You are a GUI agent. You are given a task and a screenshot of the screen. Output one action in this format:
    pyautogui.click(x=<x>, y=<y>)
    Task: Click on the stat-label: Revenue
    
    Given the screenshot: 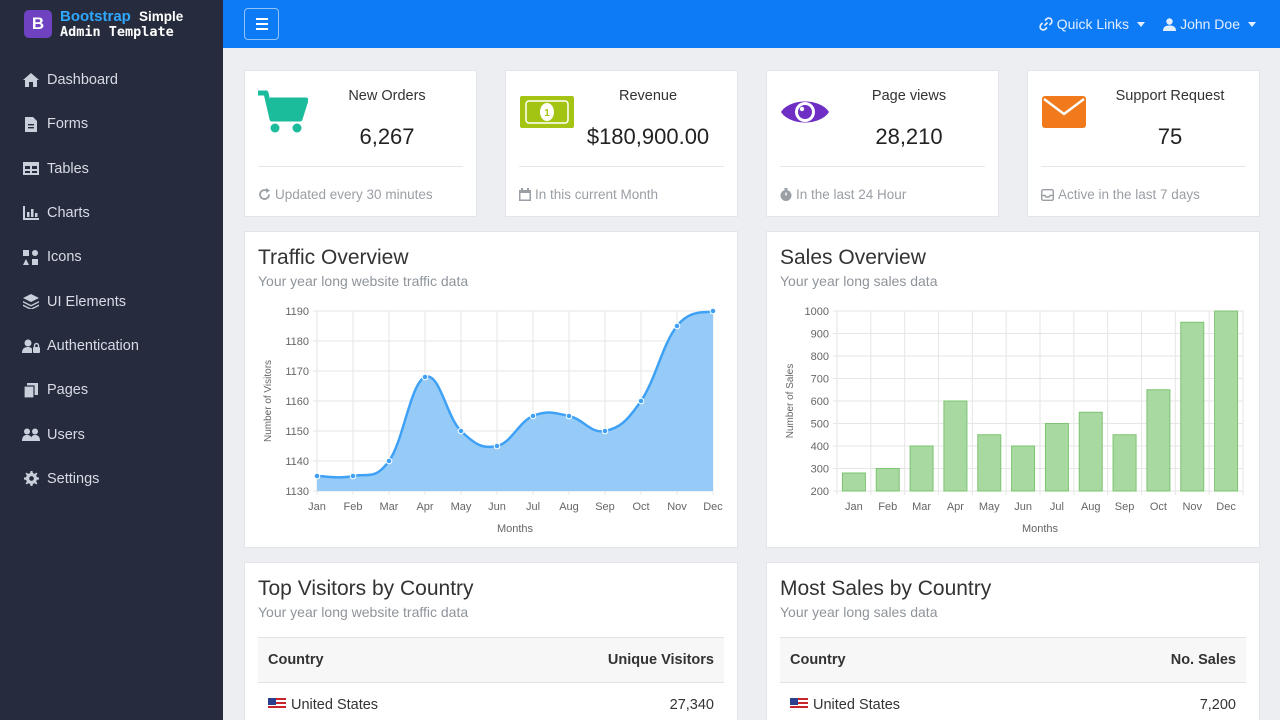 What is the action you would take?
    pyautogui.click(x=648, y=96)
    